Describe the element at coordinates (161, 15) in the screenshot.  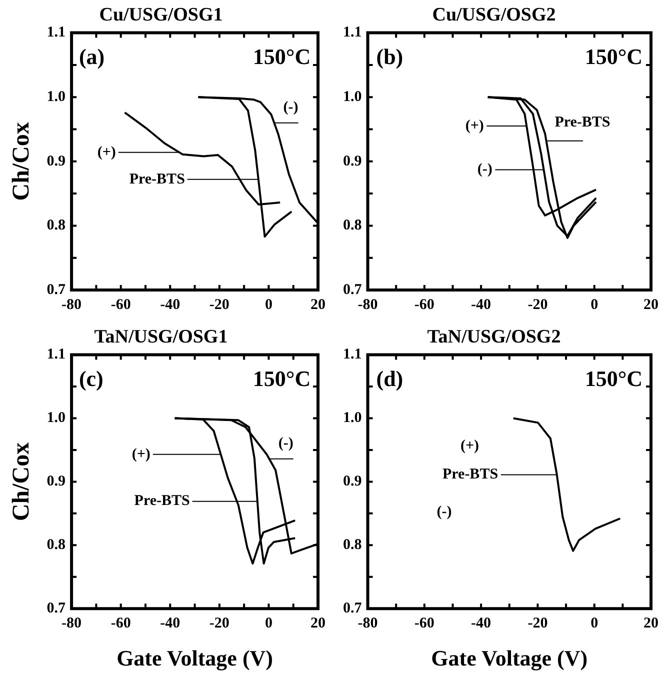
I see `chart-title: Cu/USG/OSG1` at that location.